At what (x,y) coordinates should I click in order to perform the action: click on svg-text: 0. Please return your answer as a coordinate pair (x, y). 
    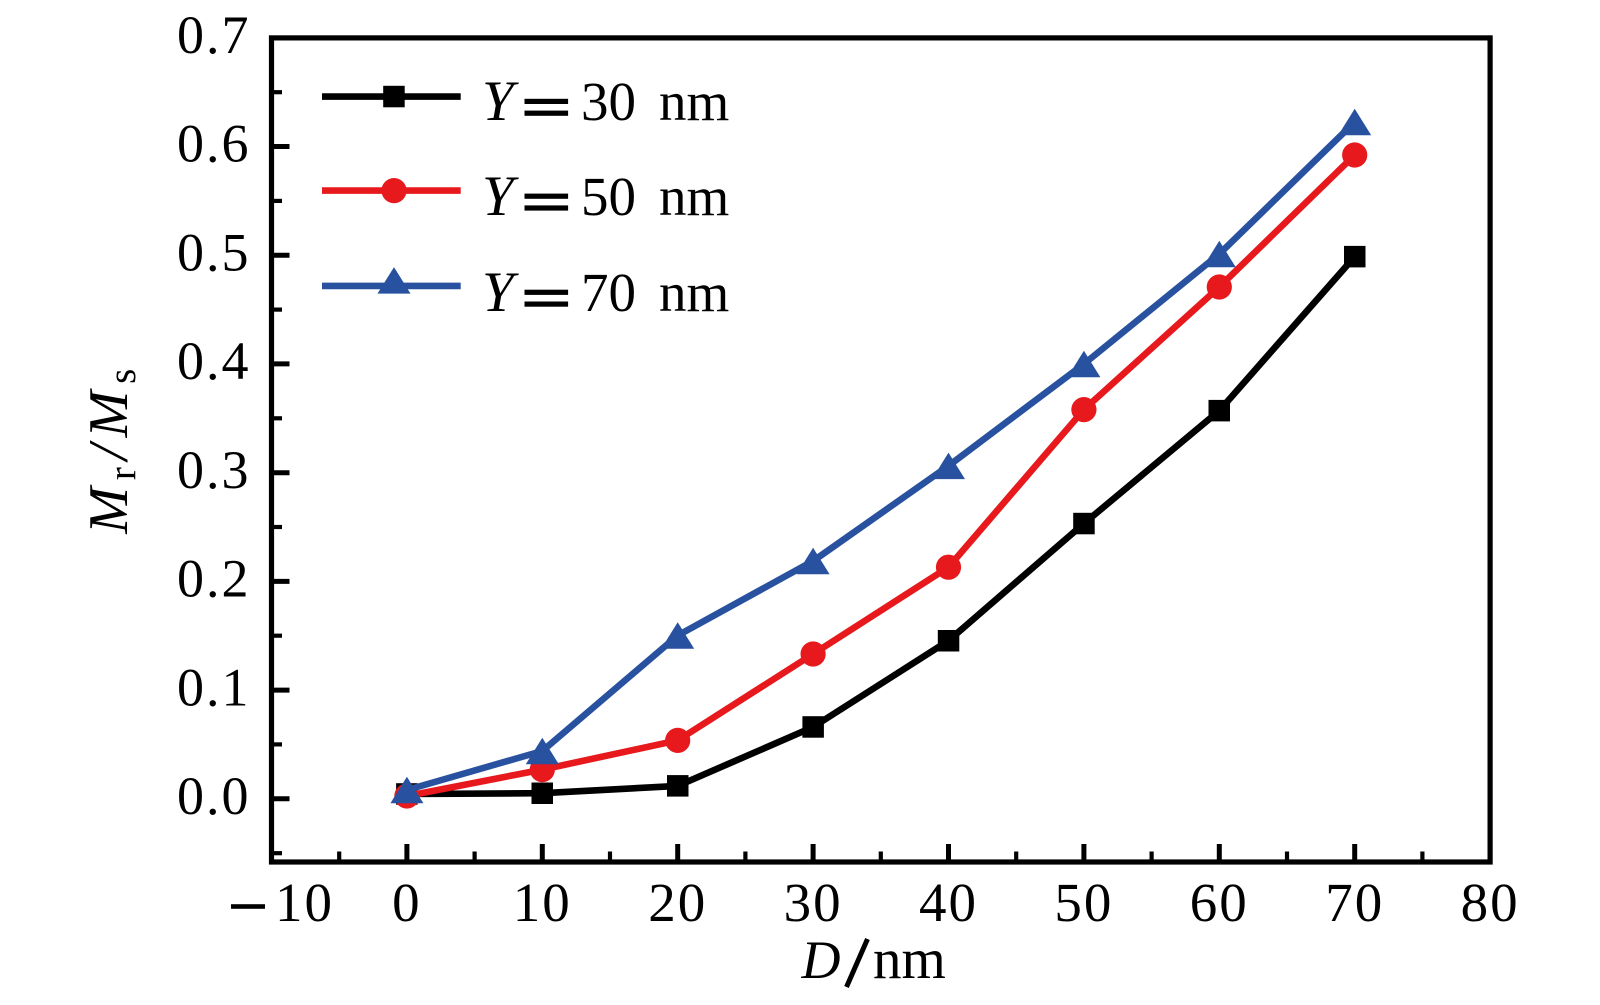
    Looking at the image, I should click on (407, 902).